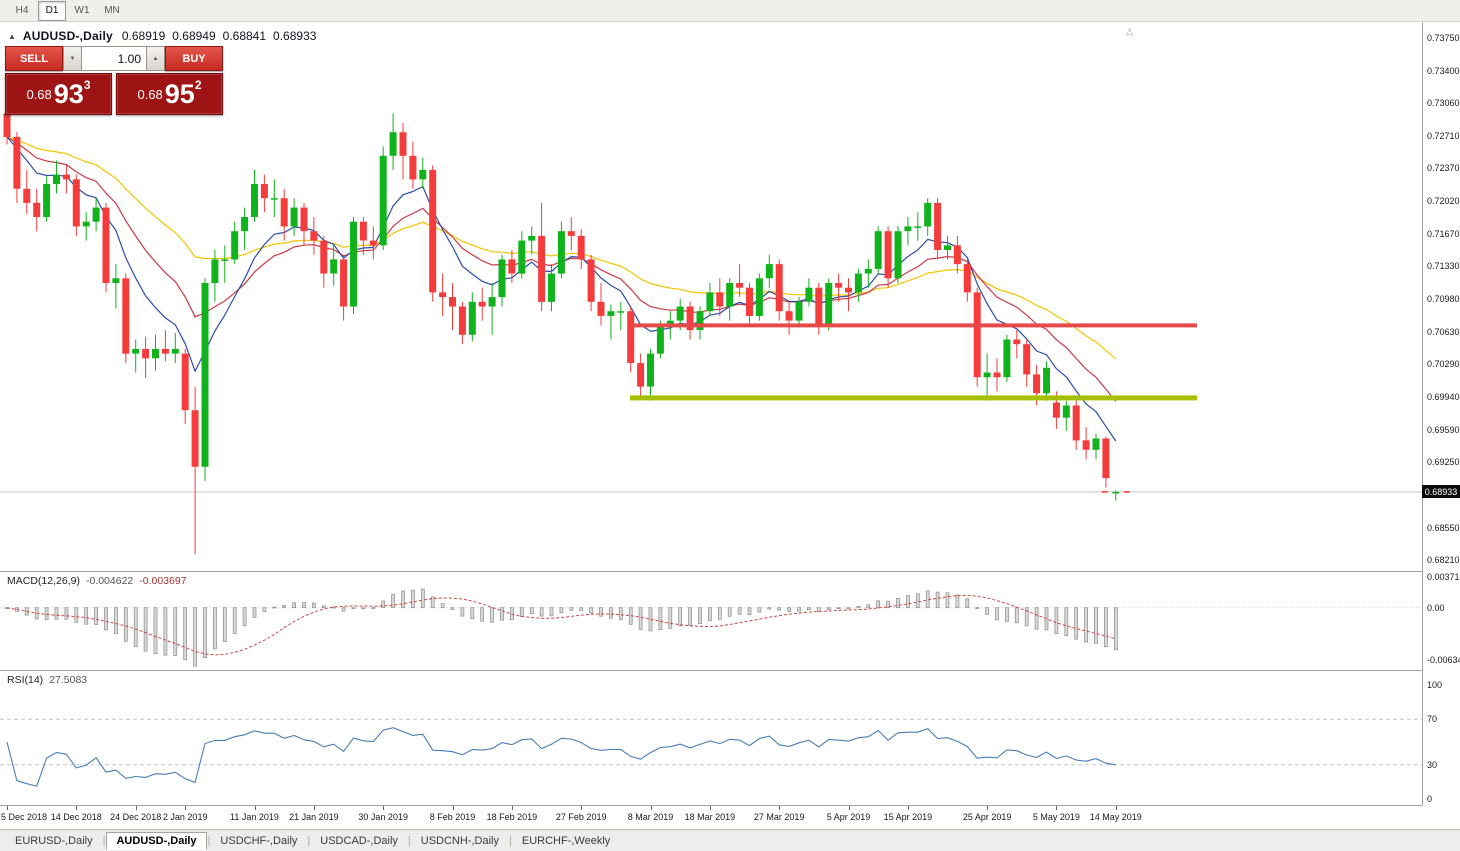  I want to click on rsi-label: RSI(14), so click(25, 680).